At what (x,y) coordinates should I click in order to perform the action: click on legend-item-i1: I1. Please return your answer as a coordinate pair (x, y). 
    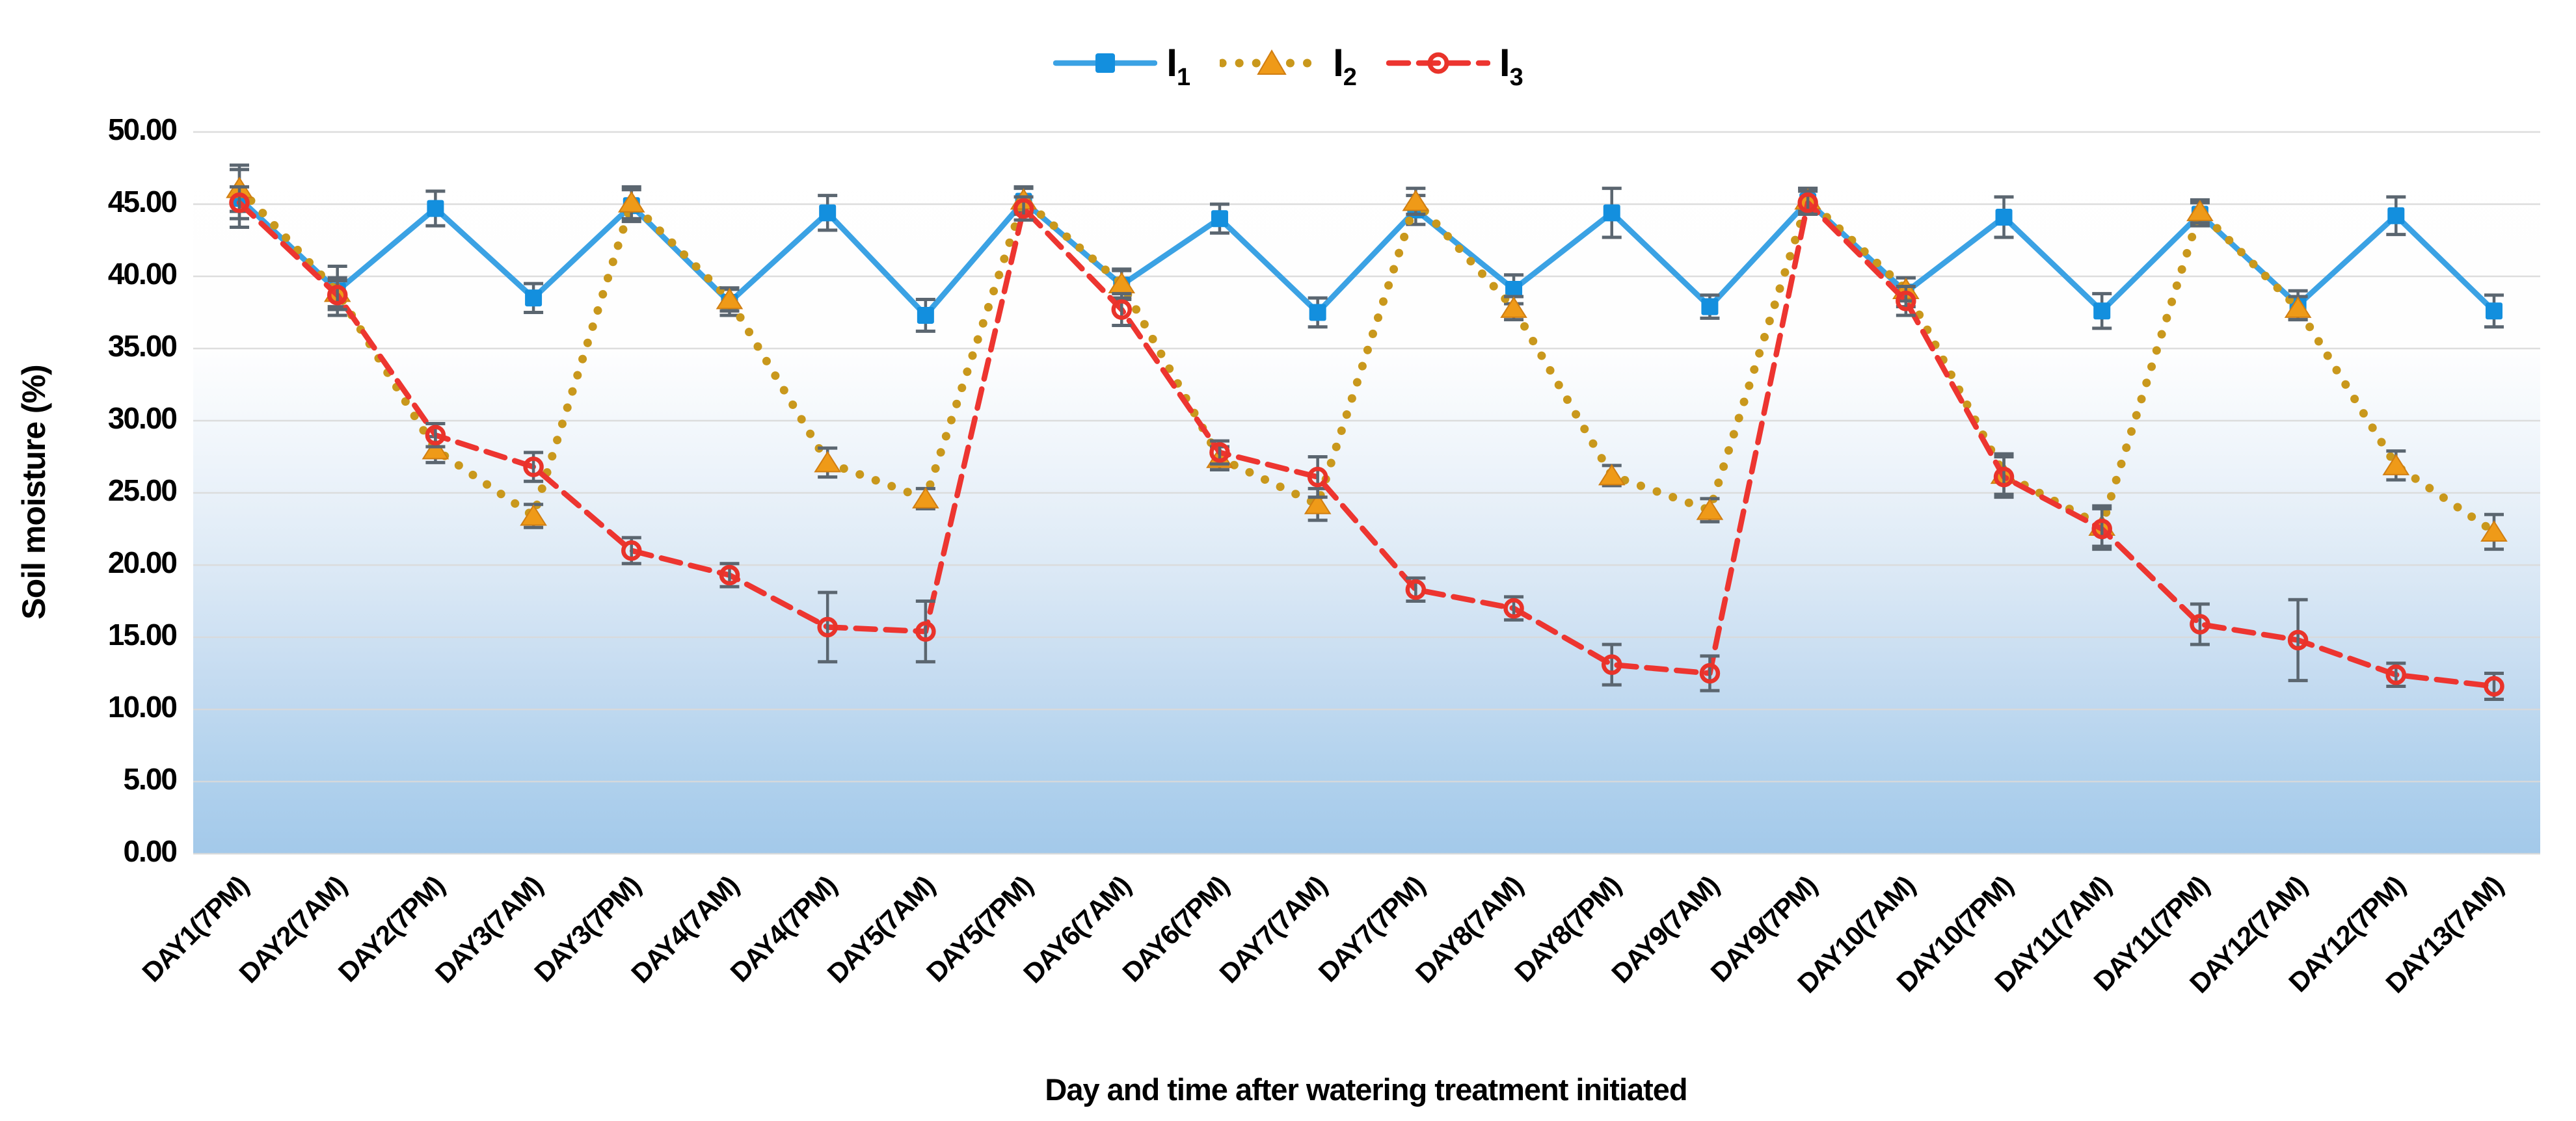
    Looking at the image, I should click on (1121, 66).